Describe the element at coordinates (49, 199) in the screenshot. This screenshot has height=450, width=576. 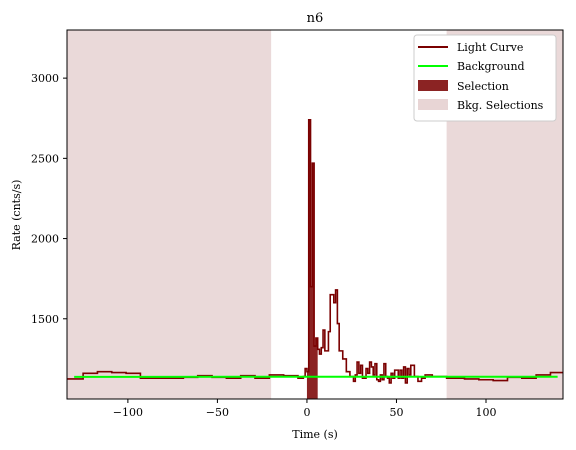
I see `y-axis-ticks: 1500 2000 2500 3000` at that location.